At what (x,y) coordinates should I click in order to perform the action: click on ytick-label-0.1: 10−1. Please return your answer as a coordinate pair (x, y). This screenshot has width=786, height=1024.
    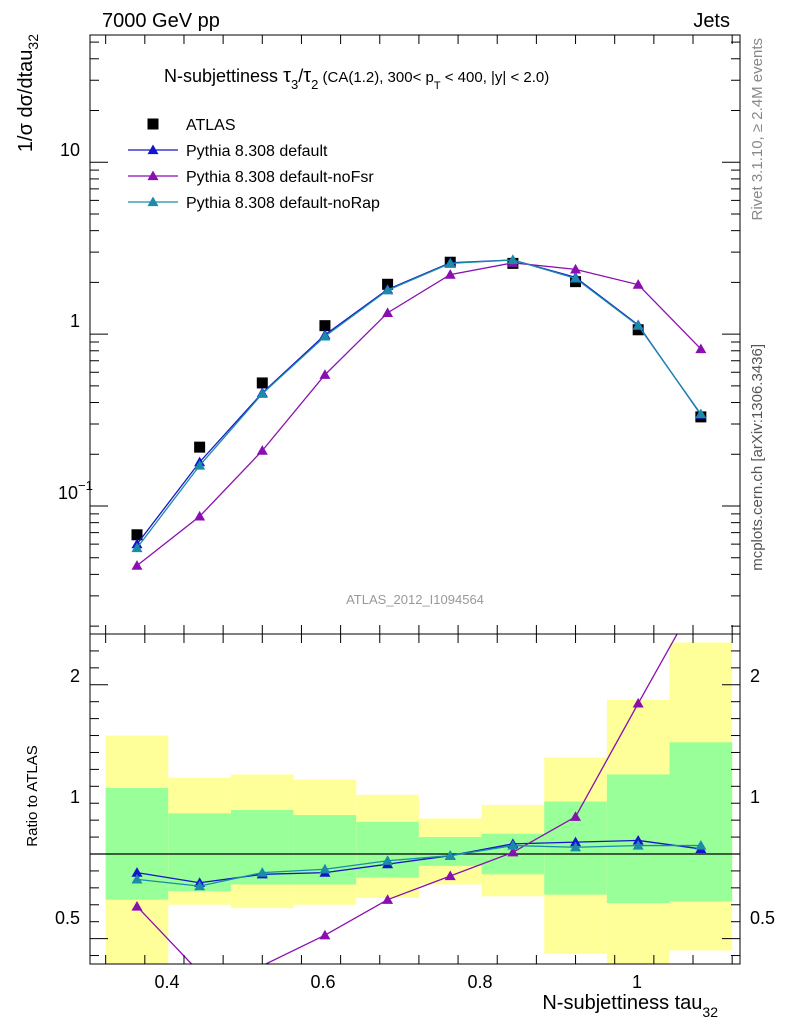
    Looking at the image, I should click on (75, 490).